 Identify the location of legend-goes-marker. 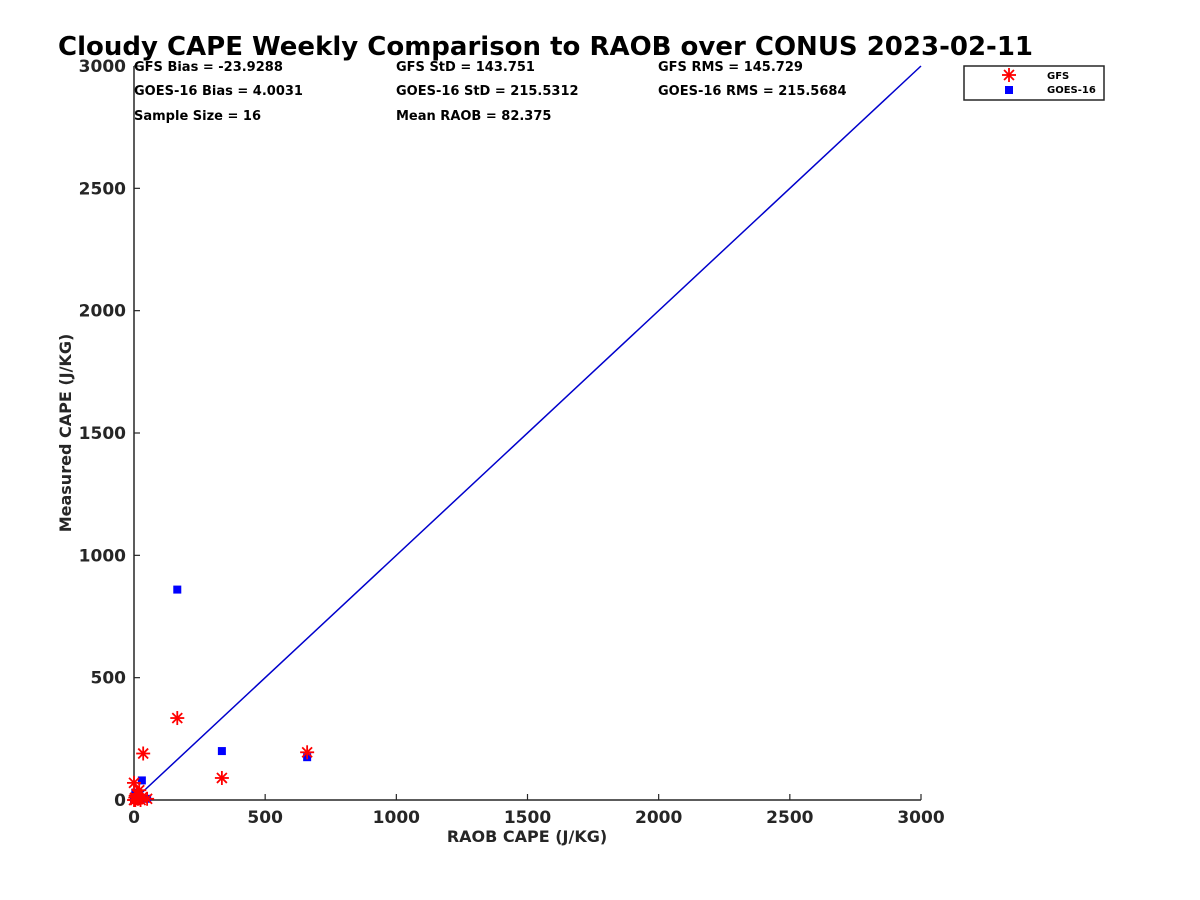
(1009, 90).